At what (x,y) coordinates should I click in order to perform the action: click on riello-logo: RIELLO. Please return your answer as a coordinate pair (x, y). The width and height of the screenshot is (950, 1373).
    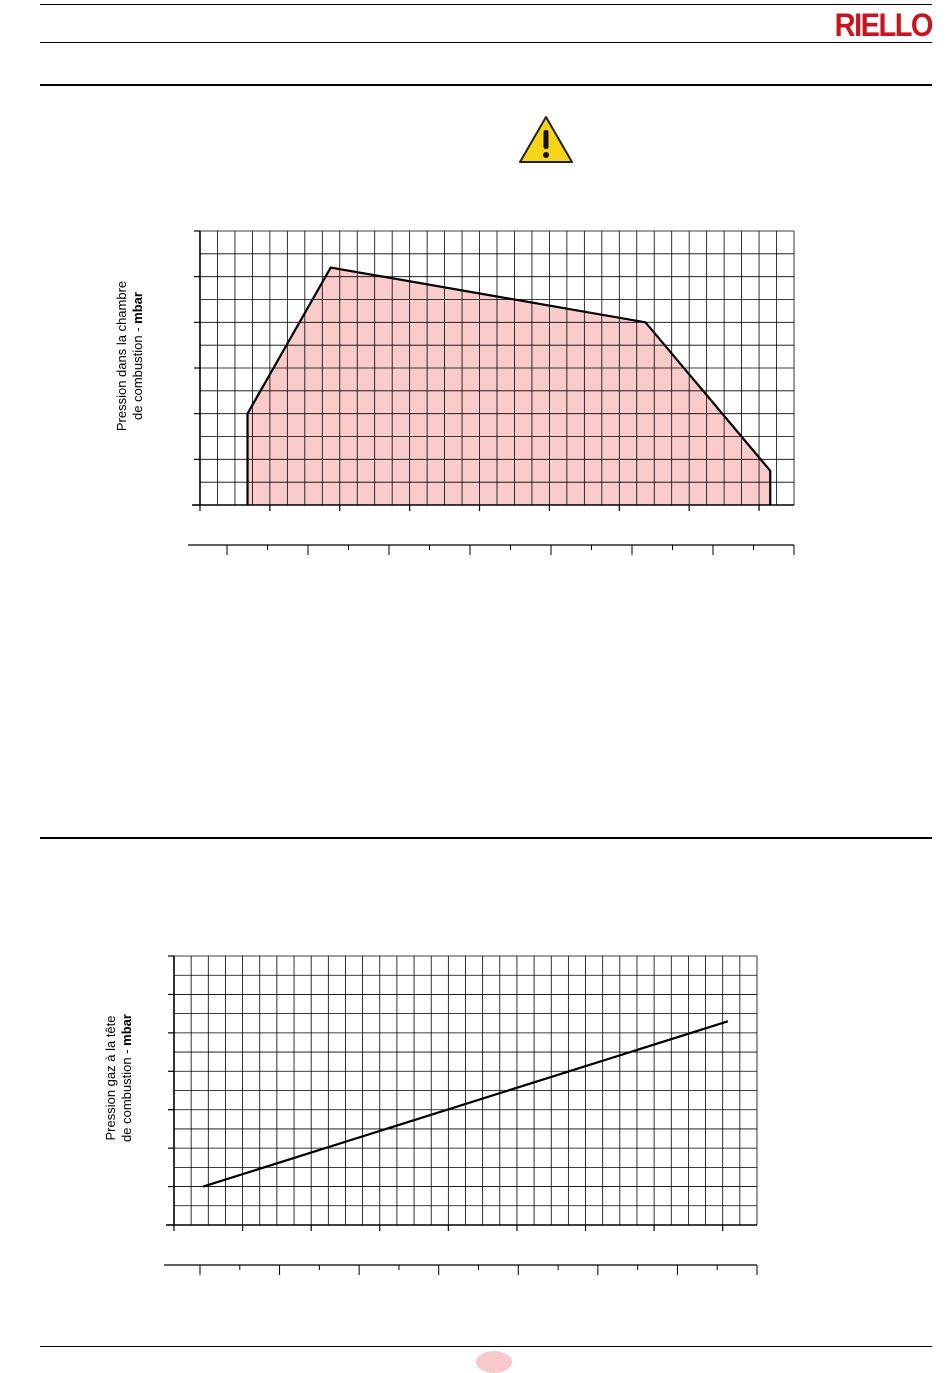
    Looking at the image, I should click on (884, 26).